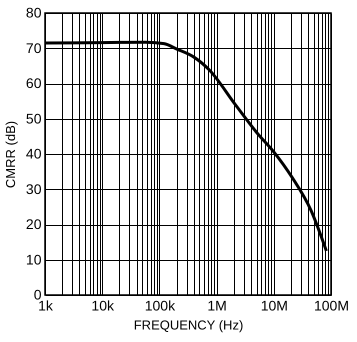 The width and height of the screenshot is (357, 342). I want to click on x-tick-label: 10k, so click(103, 306).